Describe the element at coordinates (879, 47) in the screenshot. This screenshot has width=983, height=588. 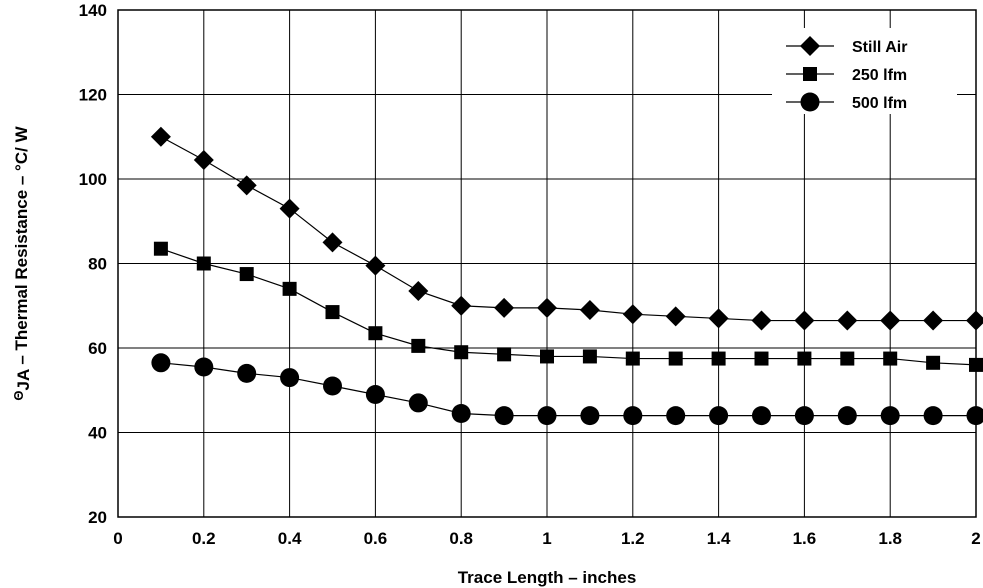
I see `legend-label: Still Air` at that location.